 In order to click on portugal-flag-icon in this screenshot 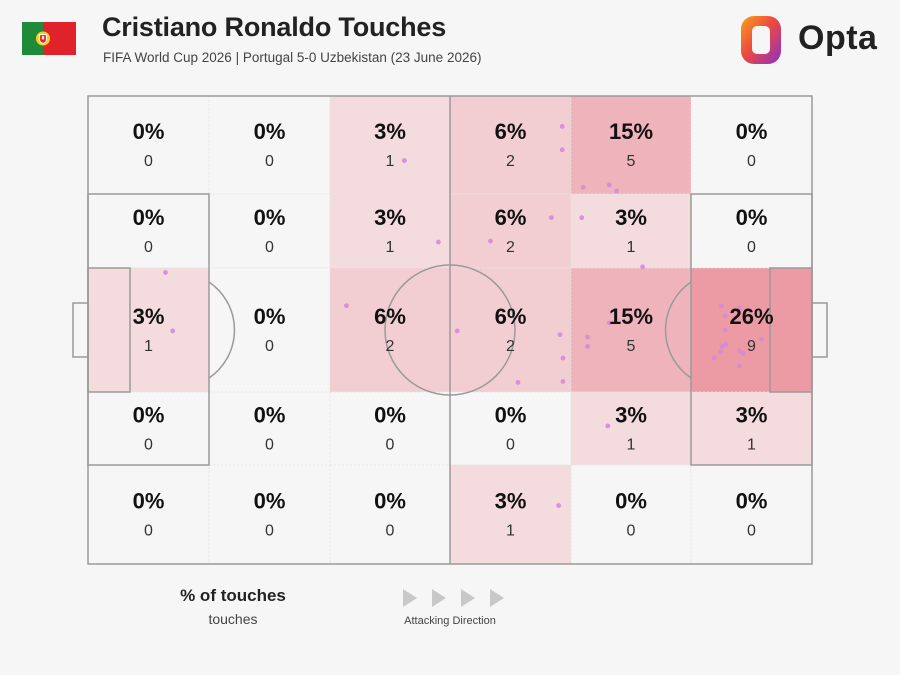, I will do `click(49, 38)`.